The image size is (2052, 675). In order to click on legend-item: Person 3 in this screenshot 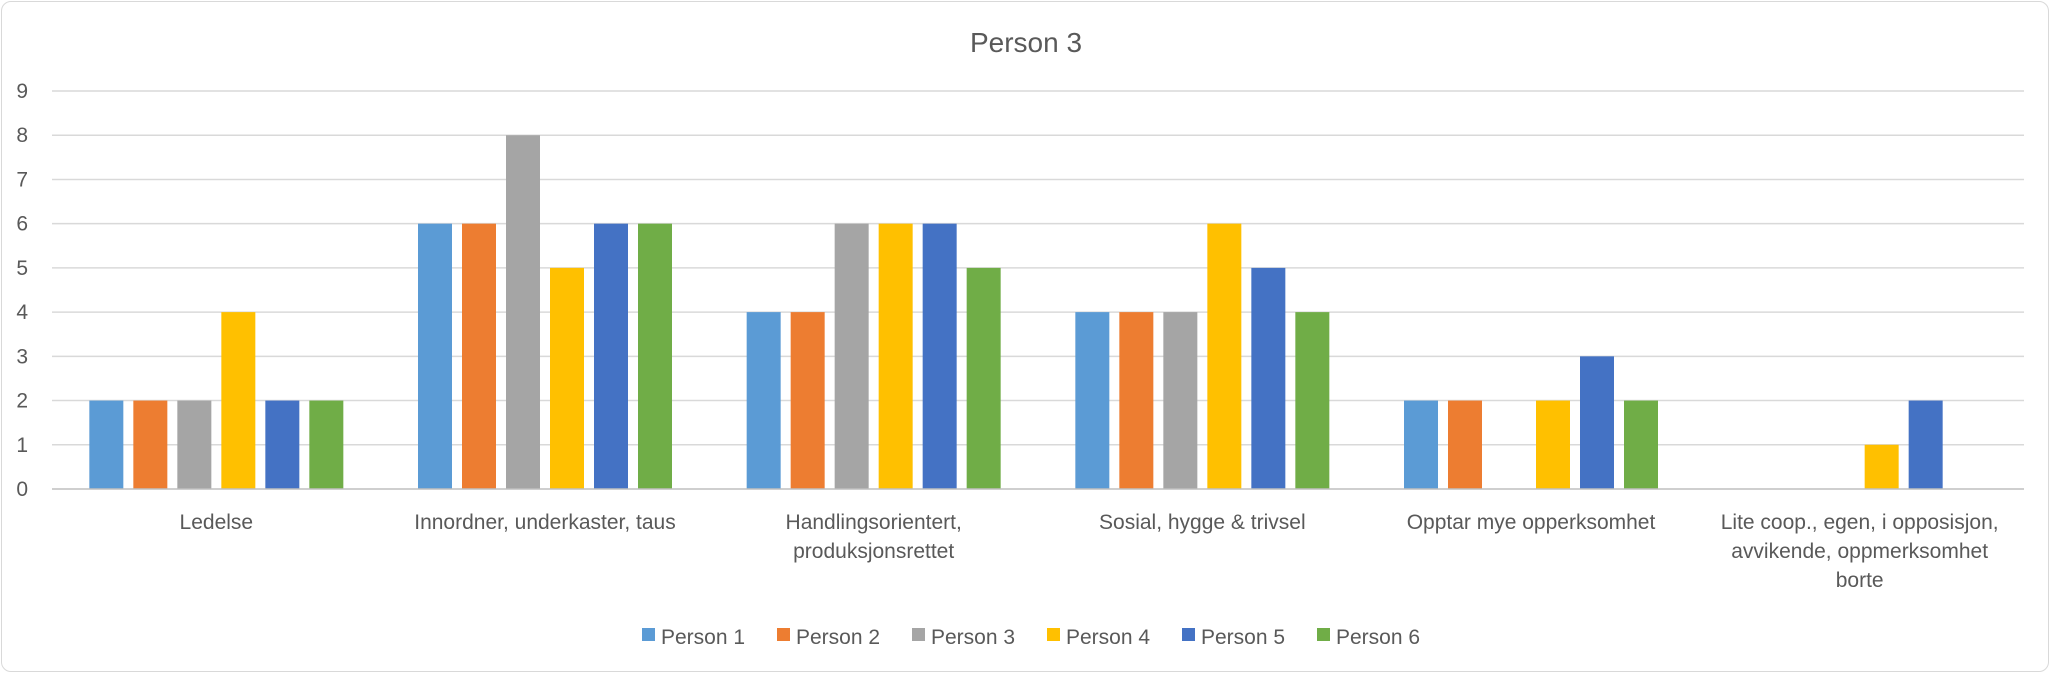, I will do `click(963, 637)`.